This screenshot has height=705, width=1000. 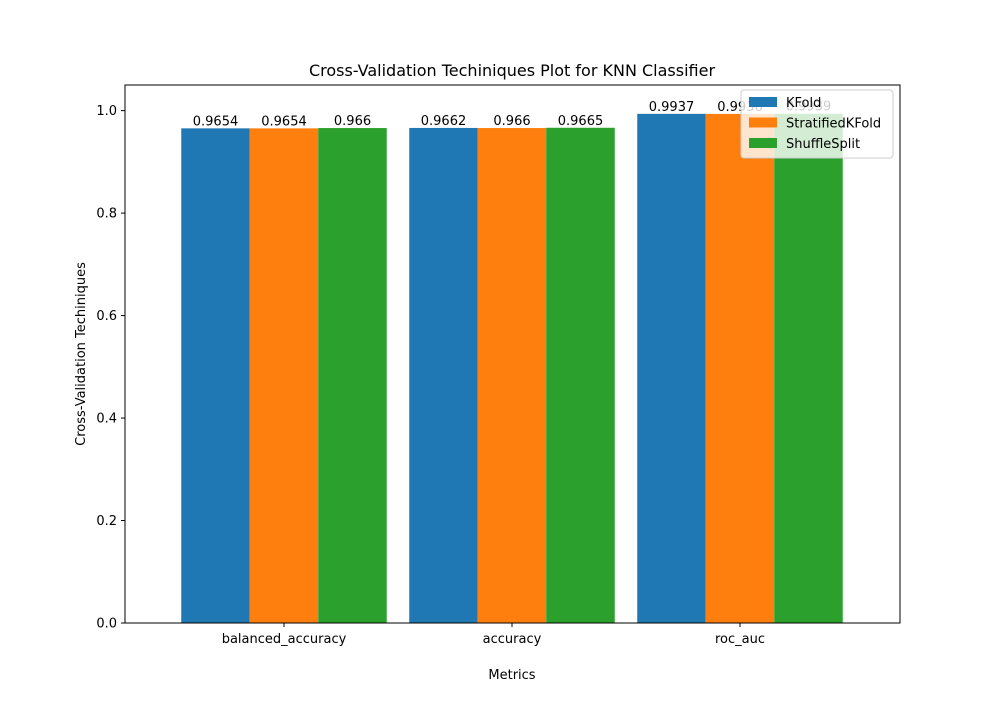 What do you see at coordinates (106, 624) in the screenshot?
I see `y-tick-label: 0.0` at bounding box center [106, 624].